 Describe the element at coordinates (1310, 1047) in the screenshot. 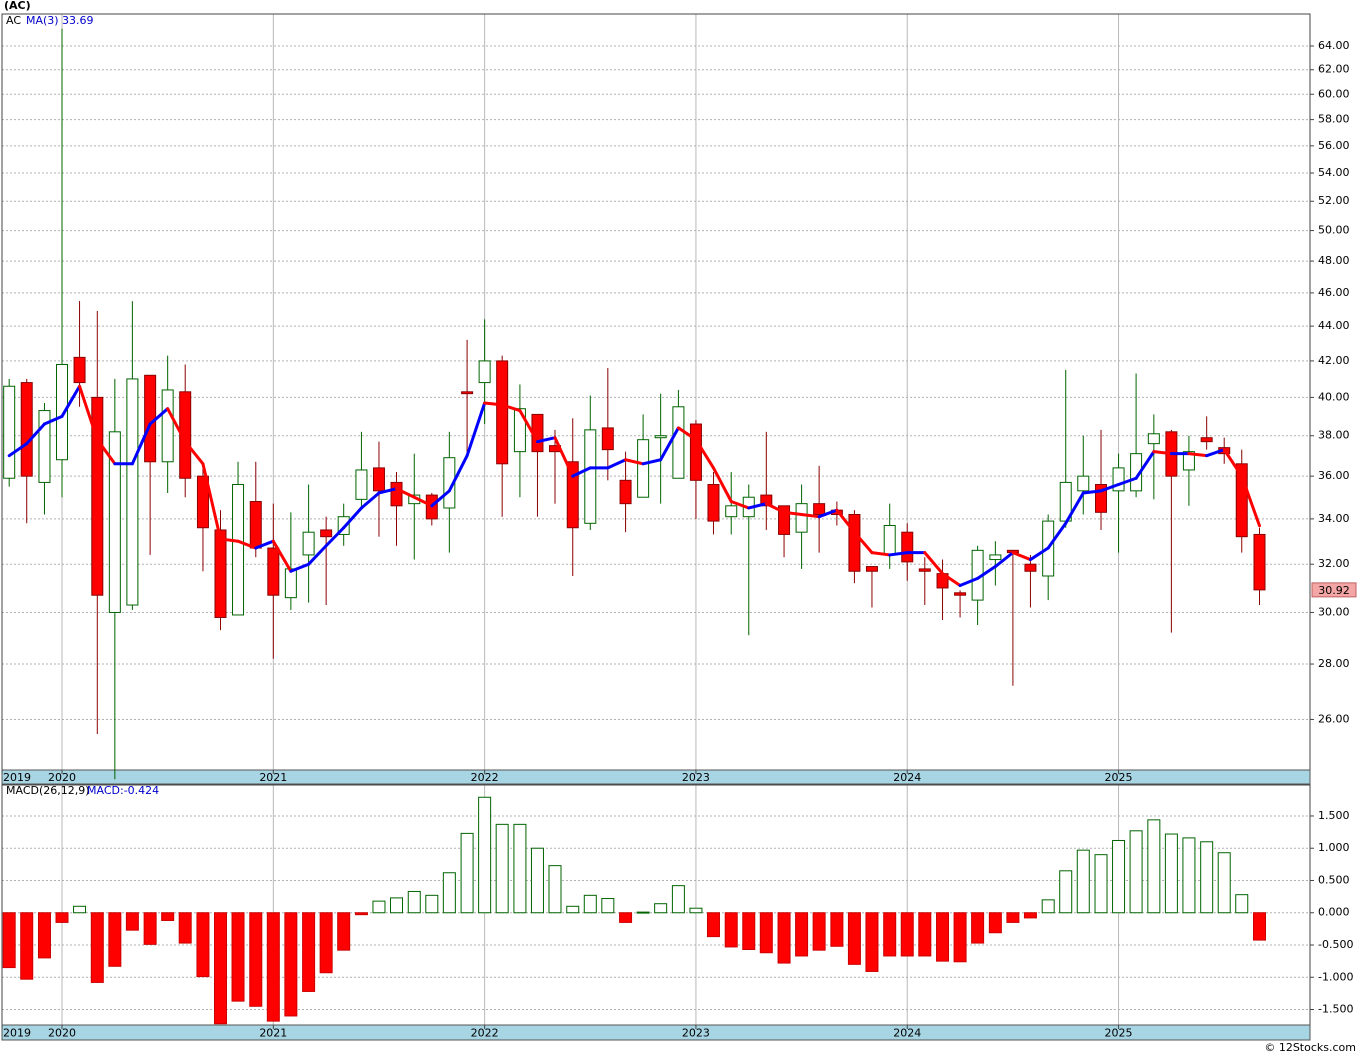

I see `footer: © 12Stocks.com` at that location.